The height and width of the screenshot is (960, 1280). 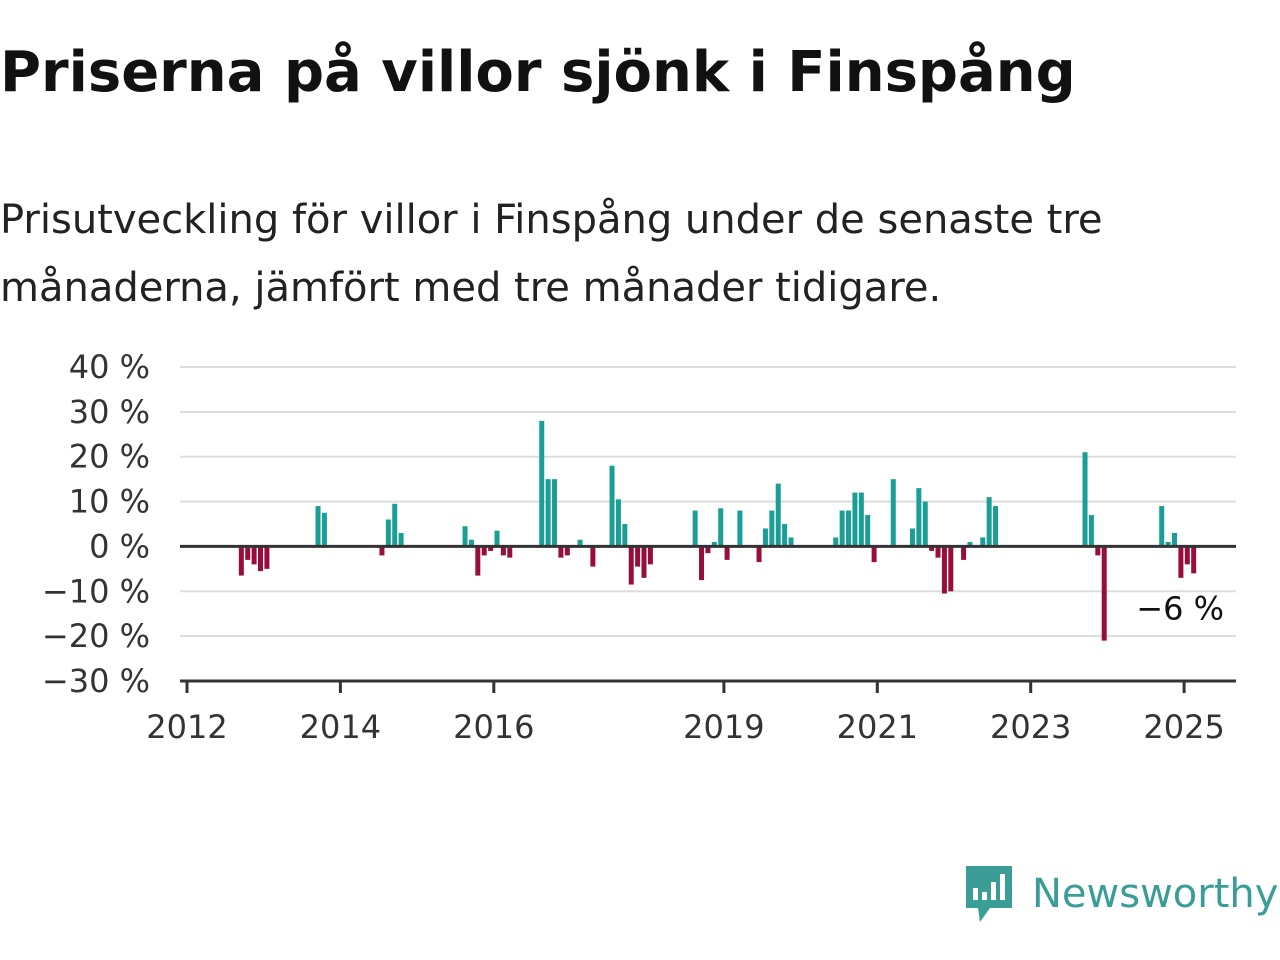 What do you see at coordinates (340, 727) in the screenshot?
I see `x-tick-label: 2014` at bounding box center [340, 727].